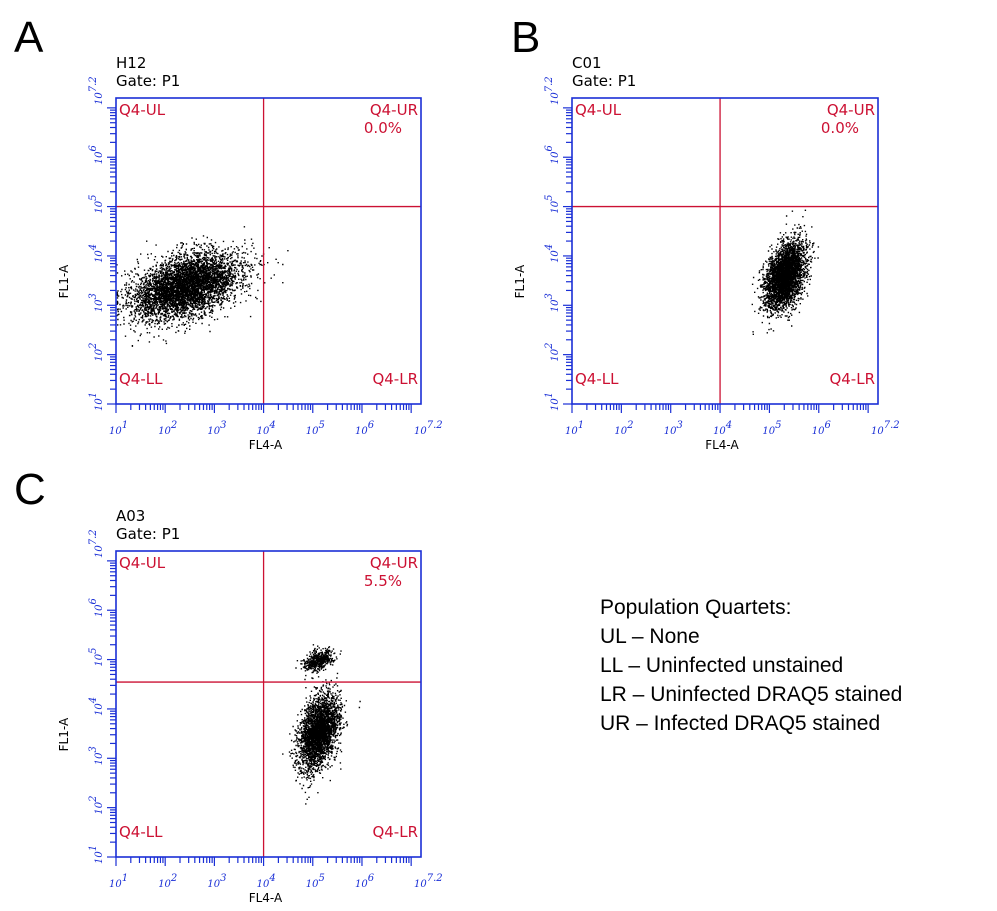 This screenshot has width=997, height=911. Describe the element at coordinates (96, 805) in the screenshot. I see `y-tick-label-c: 10²` at that location.